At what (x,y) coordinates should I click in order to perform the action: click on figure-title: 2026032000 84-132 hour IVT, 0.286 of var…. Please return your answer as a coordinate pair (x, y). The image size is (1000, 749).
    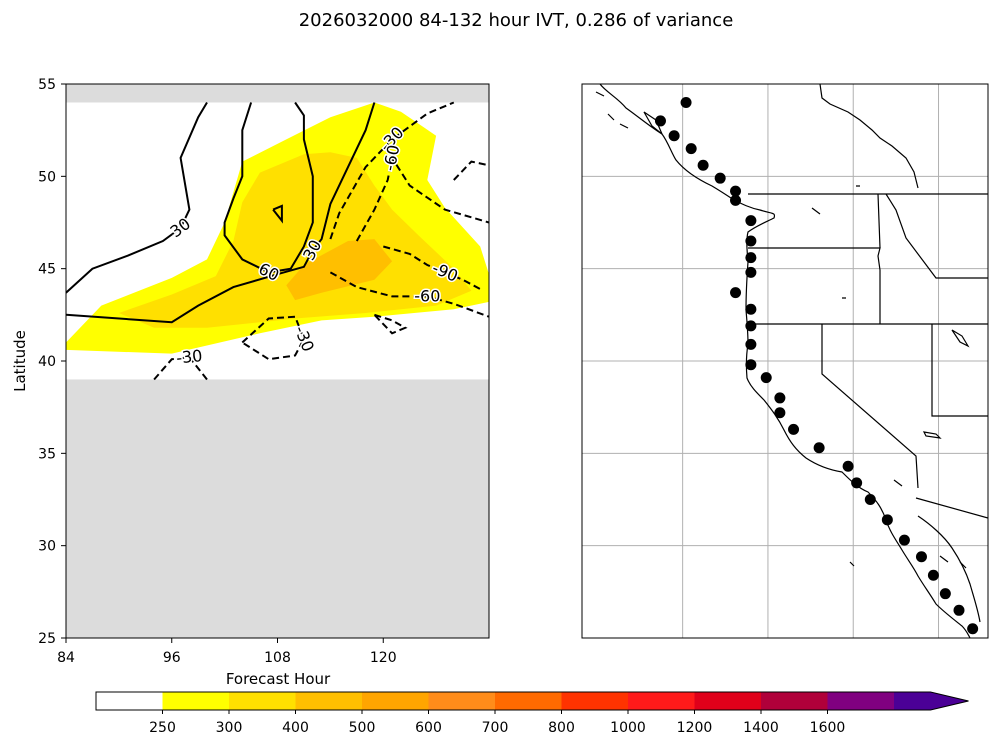
    Looking at the image, I should click on (516, 20).